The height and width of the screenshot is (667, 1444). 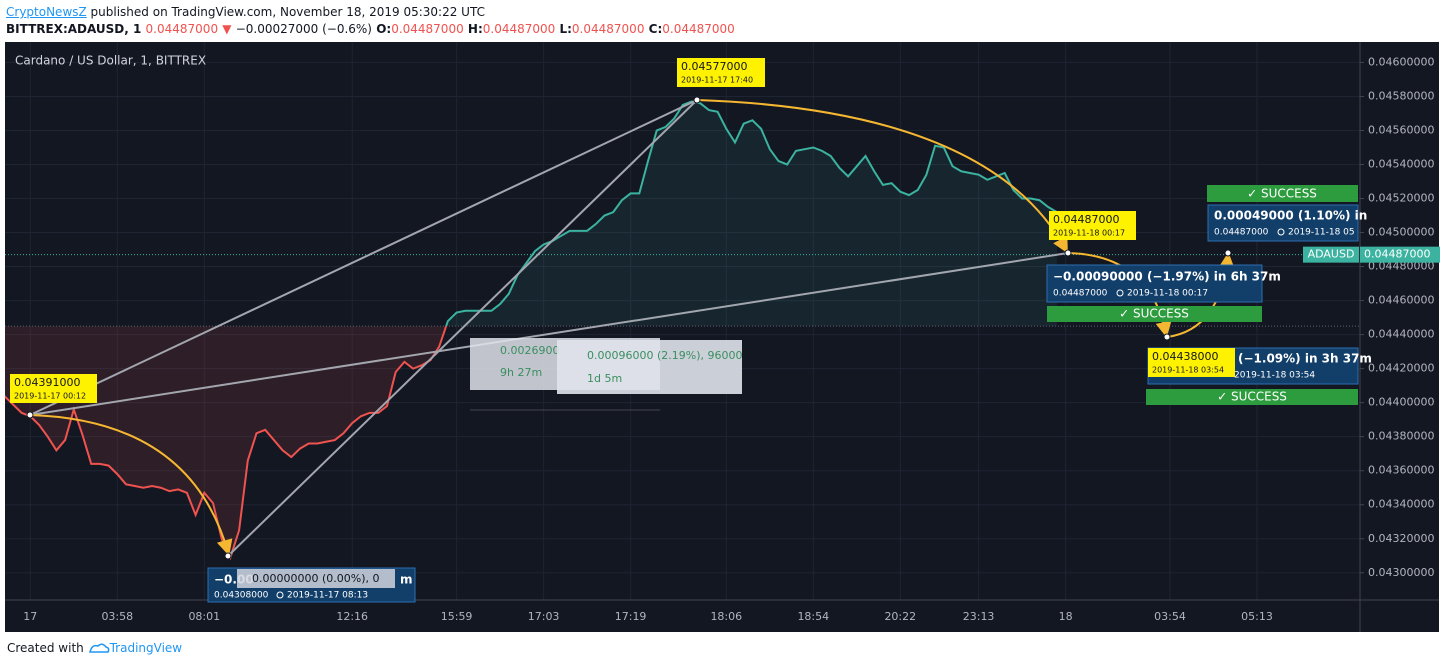 What do you see at coordinates (1331, 254) in the screenshot?
I see `symbol-label: ADAUSD` at bounding box center [1331, 254].